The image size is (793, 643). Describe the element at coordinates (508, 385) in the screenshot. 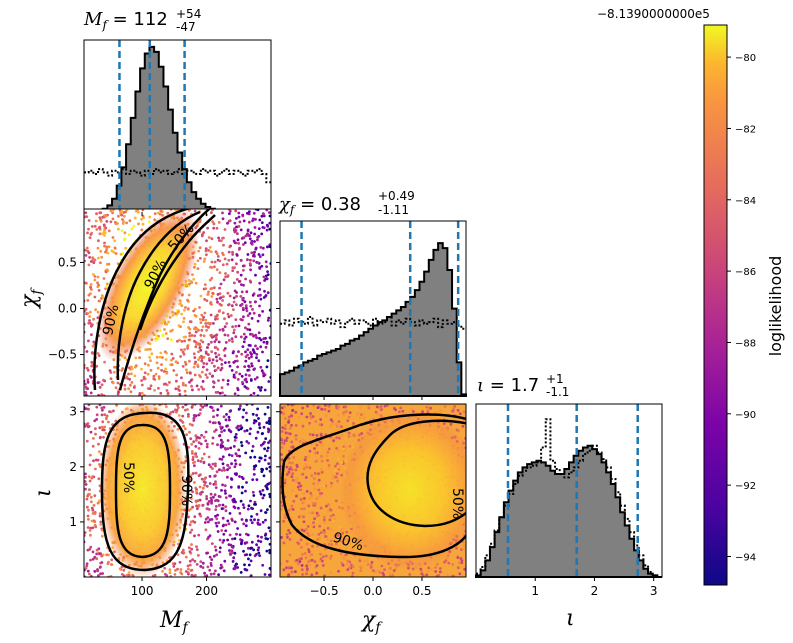

I see `svg-text: ι = 1.7` at that location.